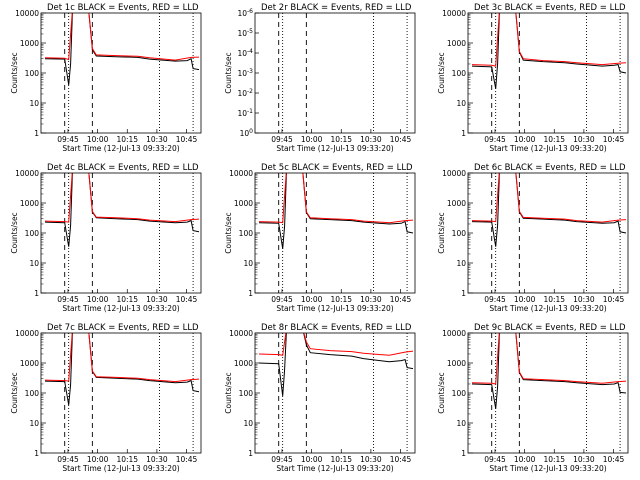 This screenshot has width=640, height=480. Describe the element at coordinates (251, 131) in the screenshot. I see `y-tick-exponent: 0` at that location.